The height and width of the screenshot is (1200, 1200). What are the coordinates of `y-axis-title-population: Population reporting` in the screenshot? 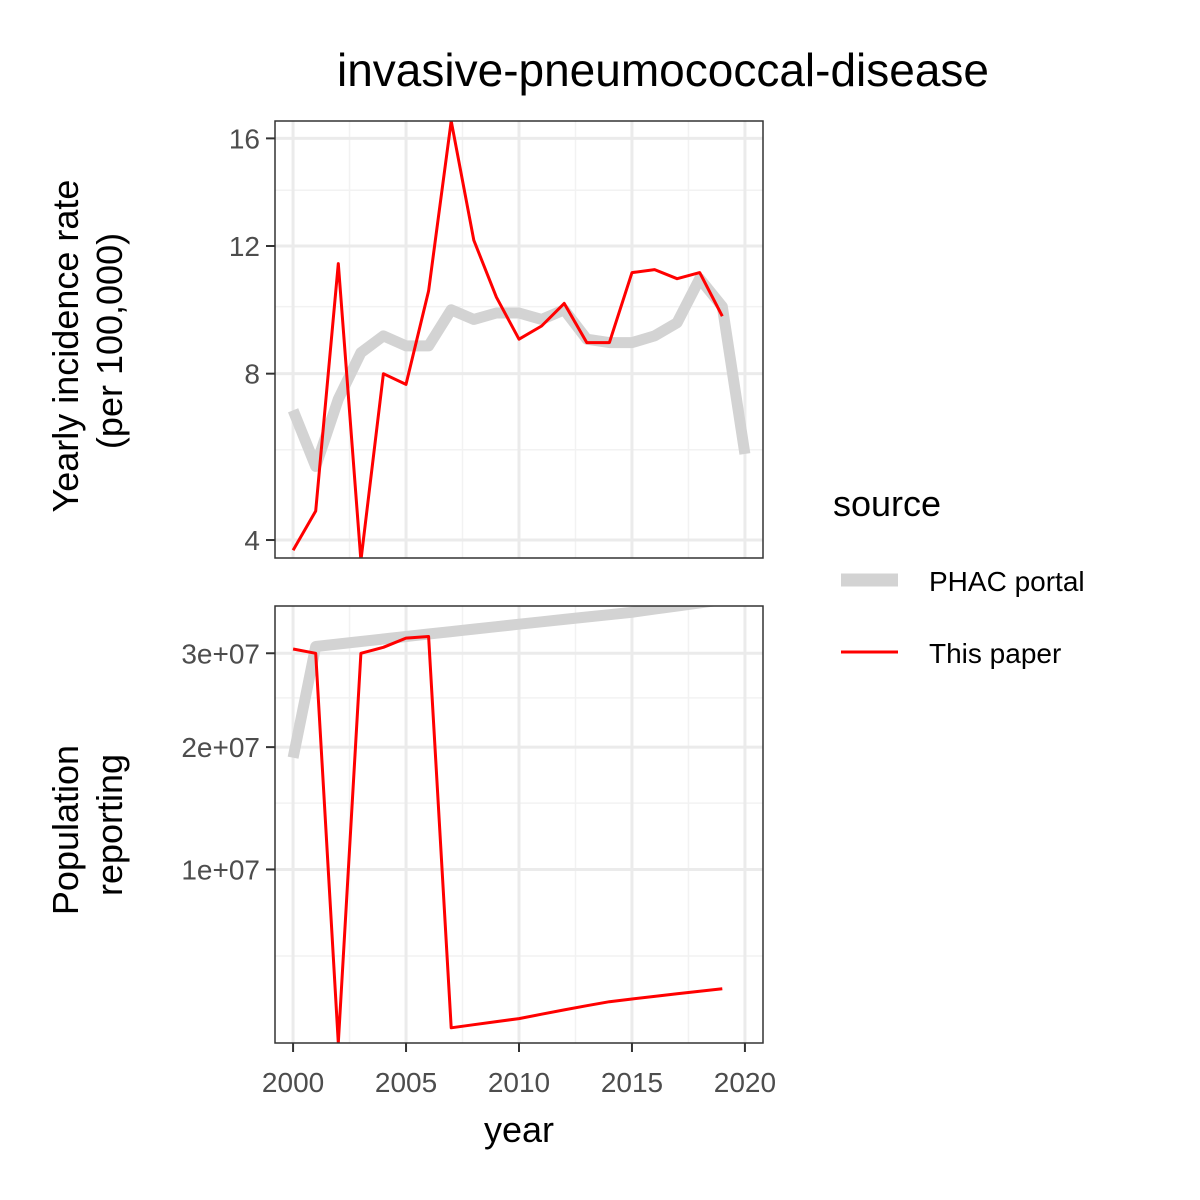 It's located at (87, 825).